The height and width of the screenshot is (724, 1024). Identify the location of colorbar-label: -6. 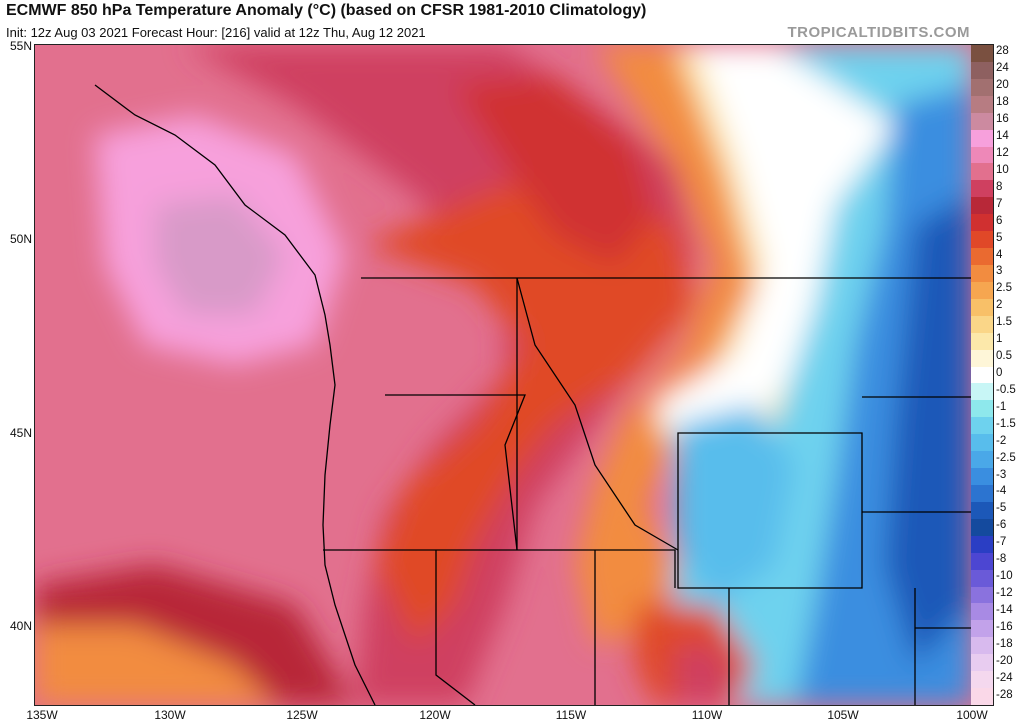
(1001, 525).